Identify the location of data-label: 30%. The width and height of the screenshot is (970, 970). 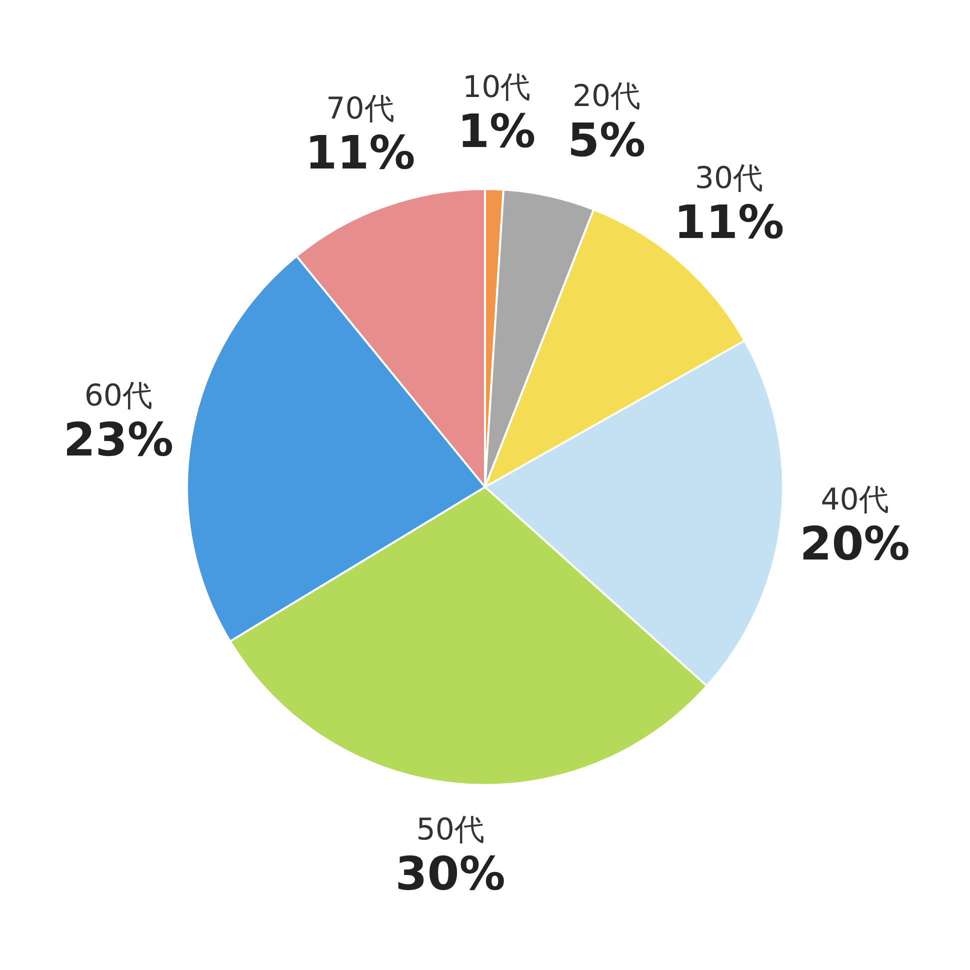
(450, 873).